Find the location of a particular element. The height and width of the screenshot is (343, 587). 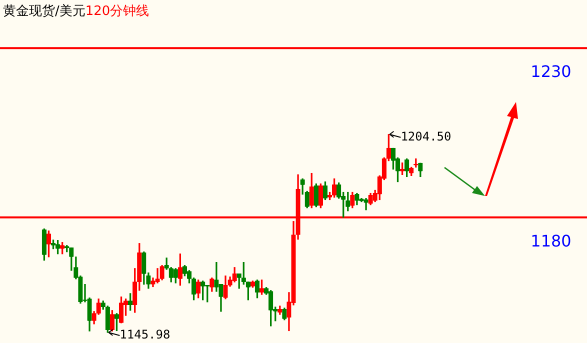

ref-line-label: 1180 is located at coordinates (551, 240).